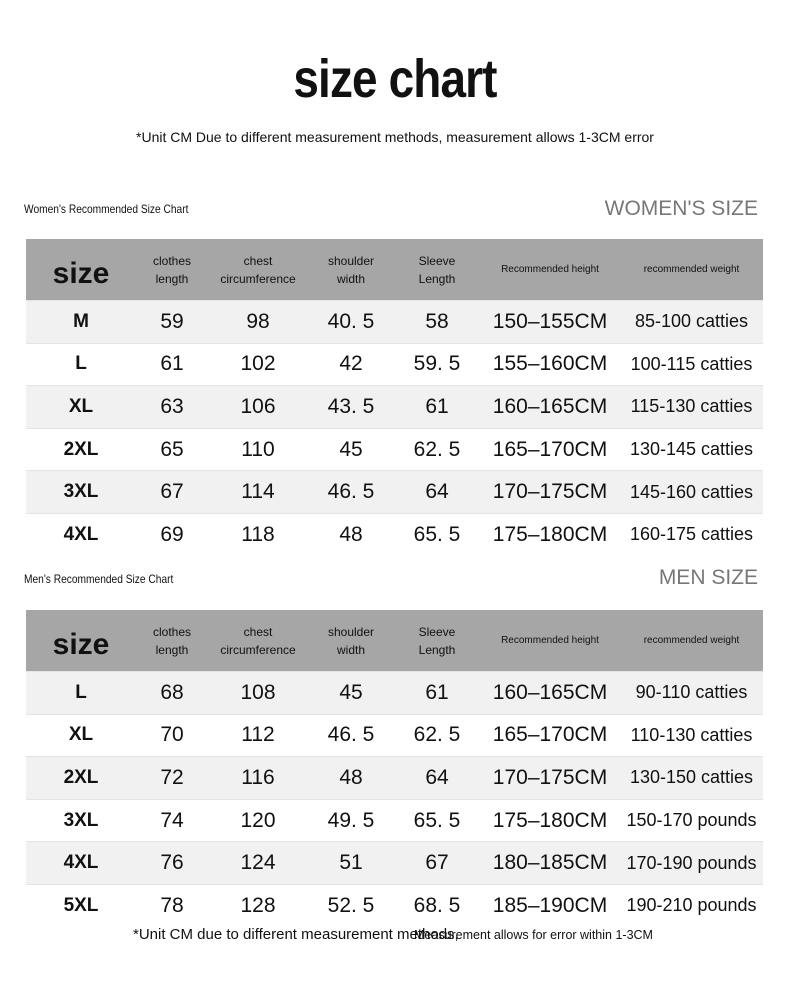 This screenshot has height=982, width=790. What do you see at coordinates (258, 270) in the screenshot?
I see `column-header: chest circumference` at bounding box center [258, 270].